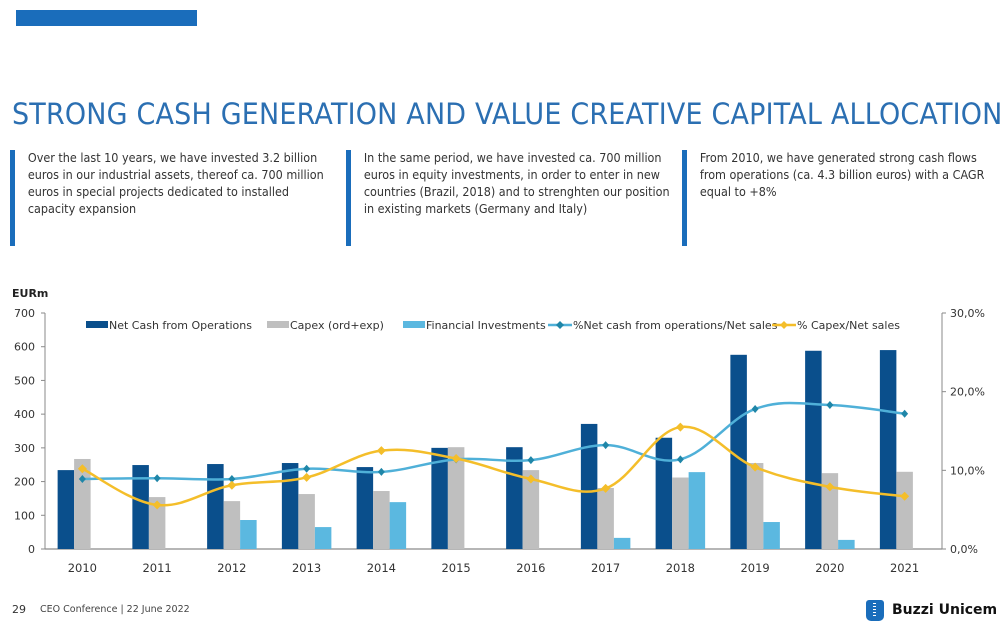 The width and height of the screenshot is (1000, 633). Describe the element at coordinates (945, 610) in the screenshot. I see `logo-text: Buzzi Unicem` at that location.